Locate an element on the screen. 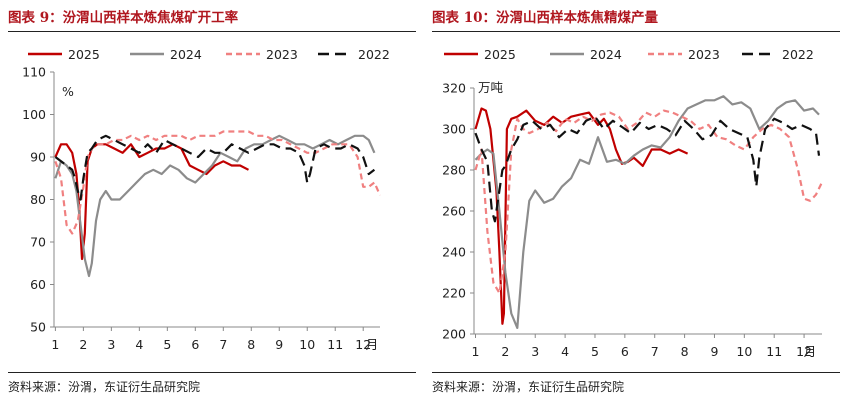 The height and width of the screenshot is (403, 848). y-tick-label: 80 is located at coordinates (38, 199).